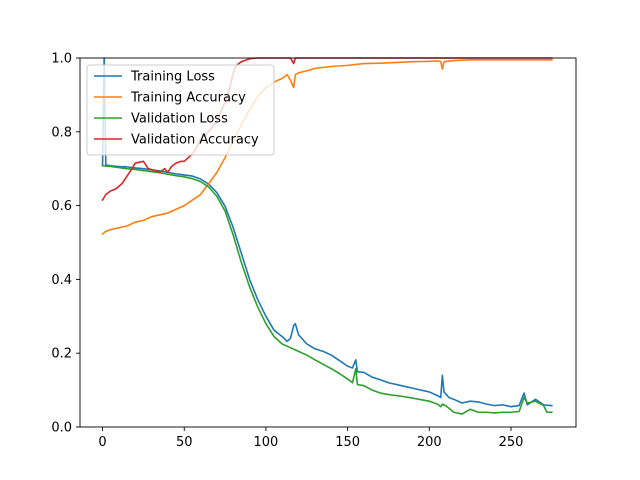 This screenshot has height=480, width=640. Describe the element at coordinates (61, 59) in the screenshot. I see `y-tick-label: 1.0` at that location.